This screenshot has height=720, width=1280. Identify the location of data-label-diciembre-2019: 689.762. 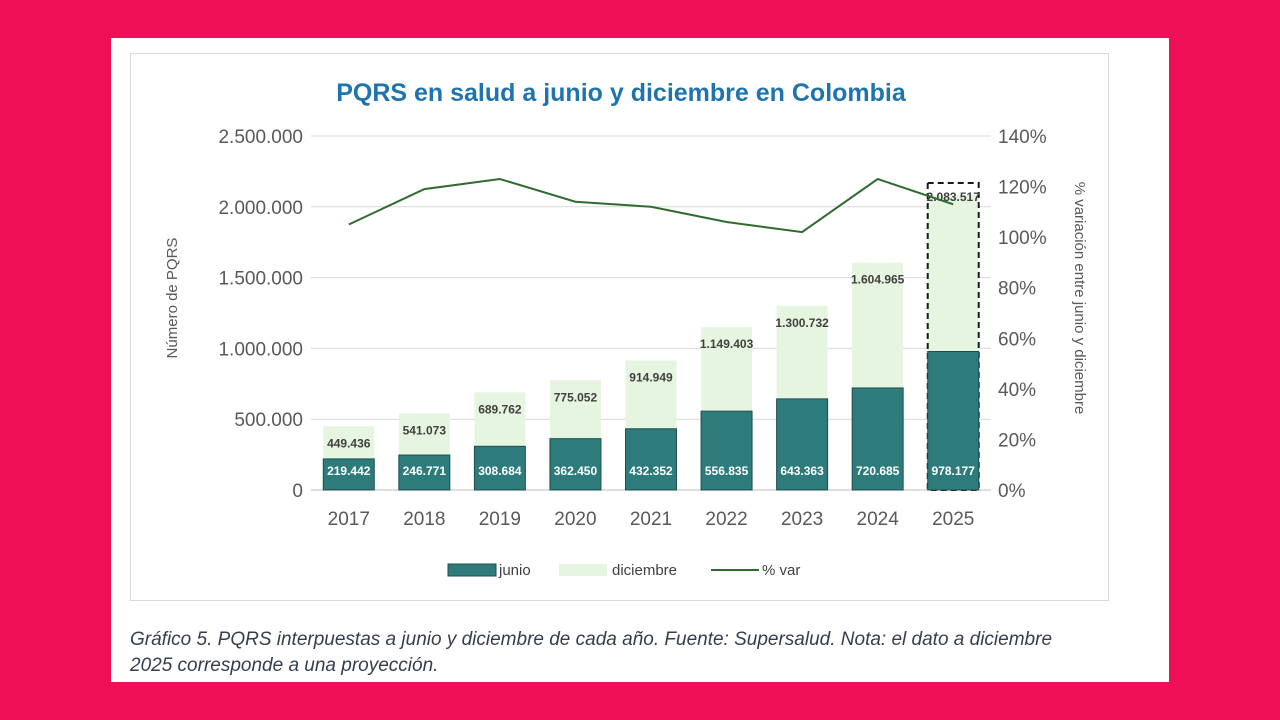
(500, 409).